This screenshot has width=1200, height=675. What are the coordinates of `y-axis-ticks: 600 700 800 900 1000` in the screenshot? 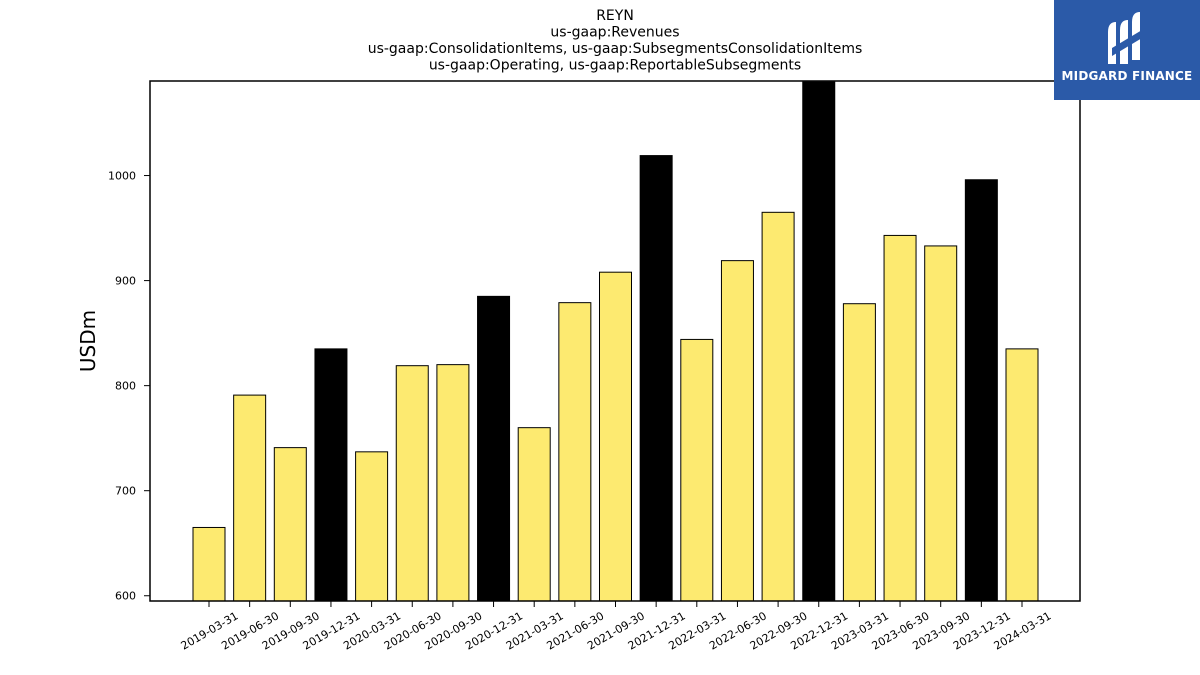 It's located at (129, 386).